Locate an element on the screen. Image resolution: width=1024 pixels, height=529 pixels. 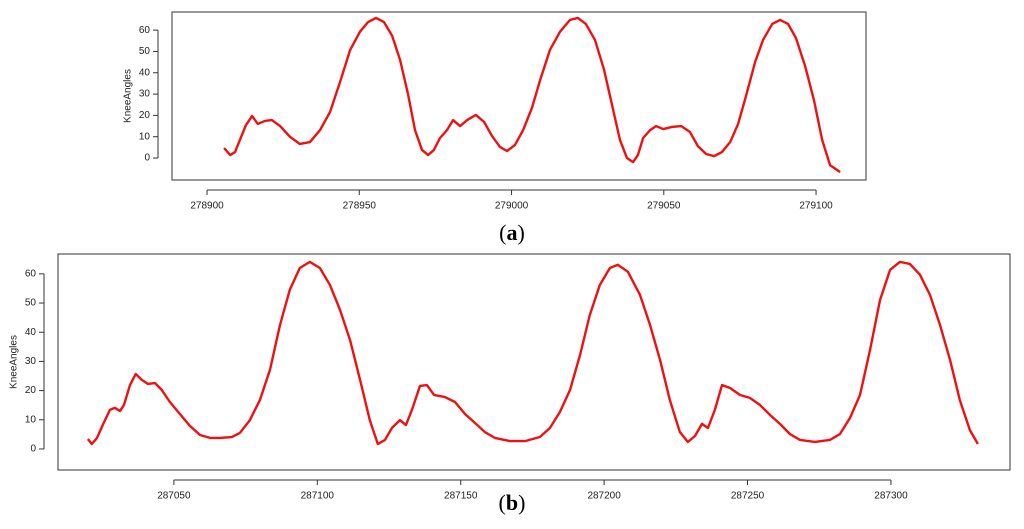
x-tick-label: 287200 is located at coordinates (604, 496).